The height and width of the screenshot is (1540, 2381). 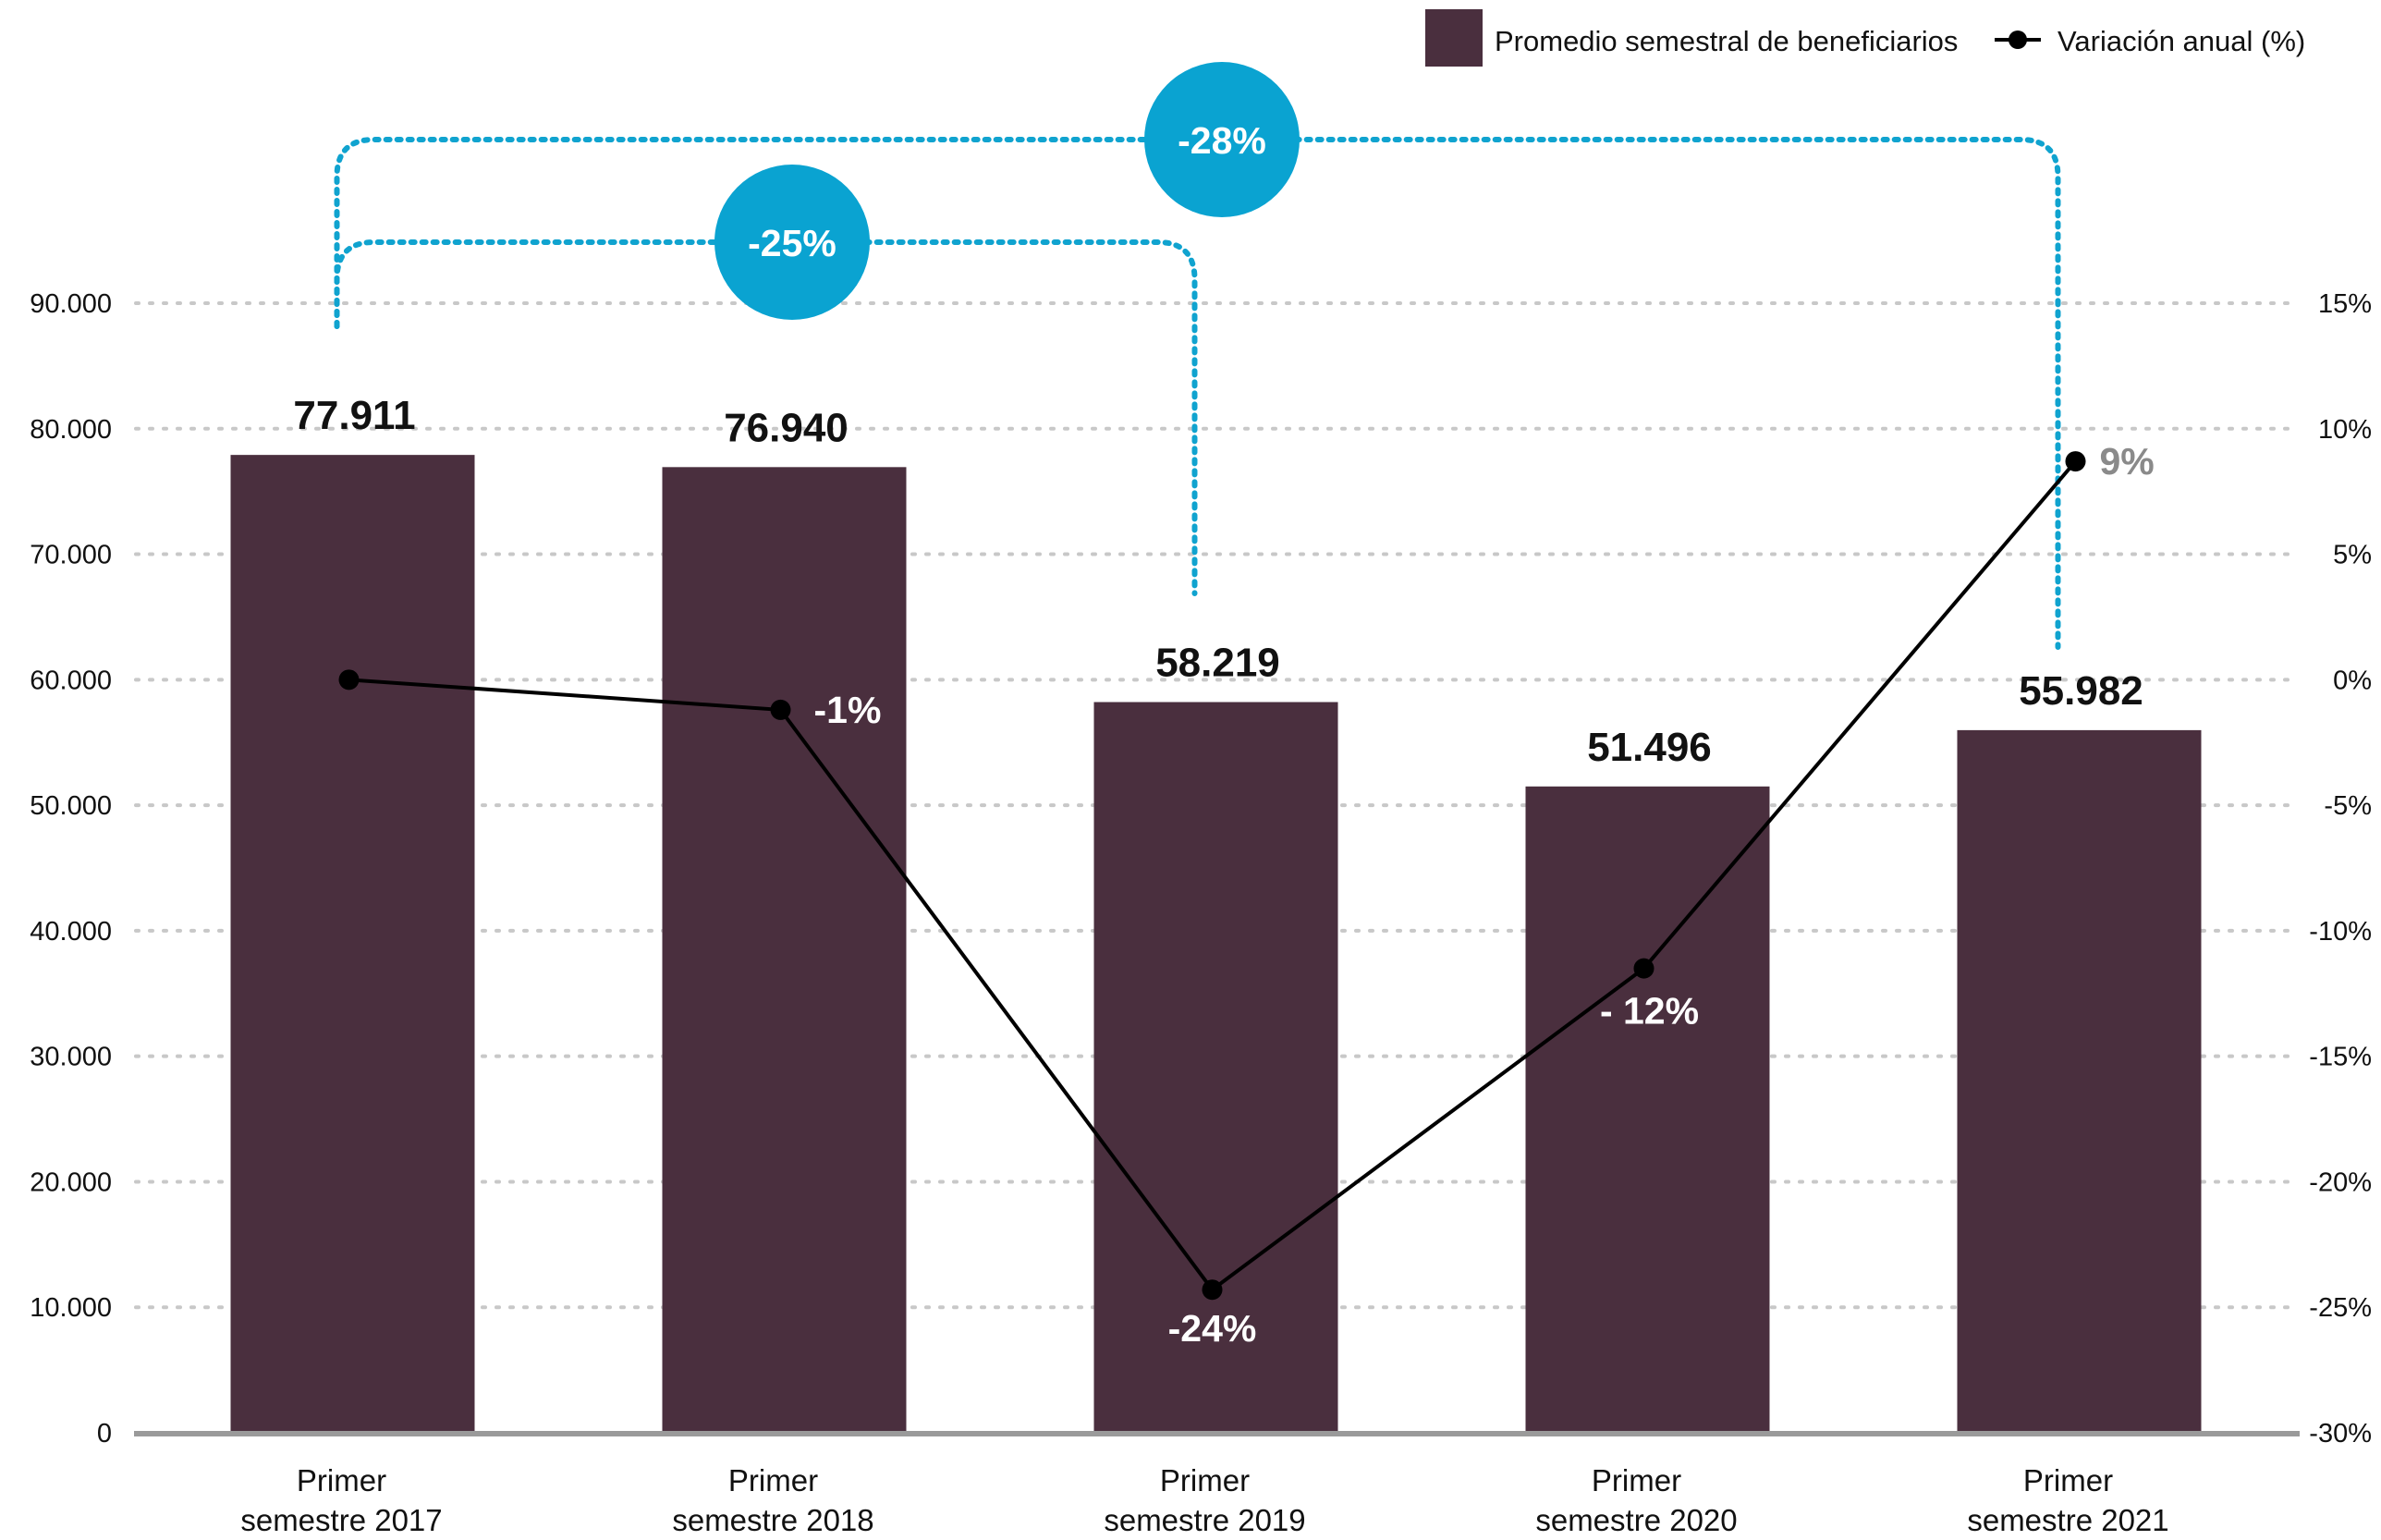 What do you see at coordinates (848, 710) in the screenshot?
I see `variation-label: -1%` at bounding box center [848, 710].